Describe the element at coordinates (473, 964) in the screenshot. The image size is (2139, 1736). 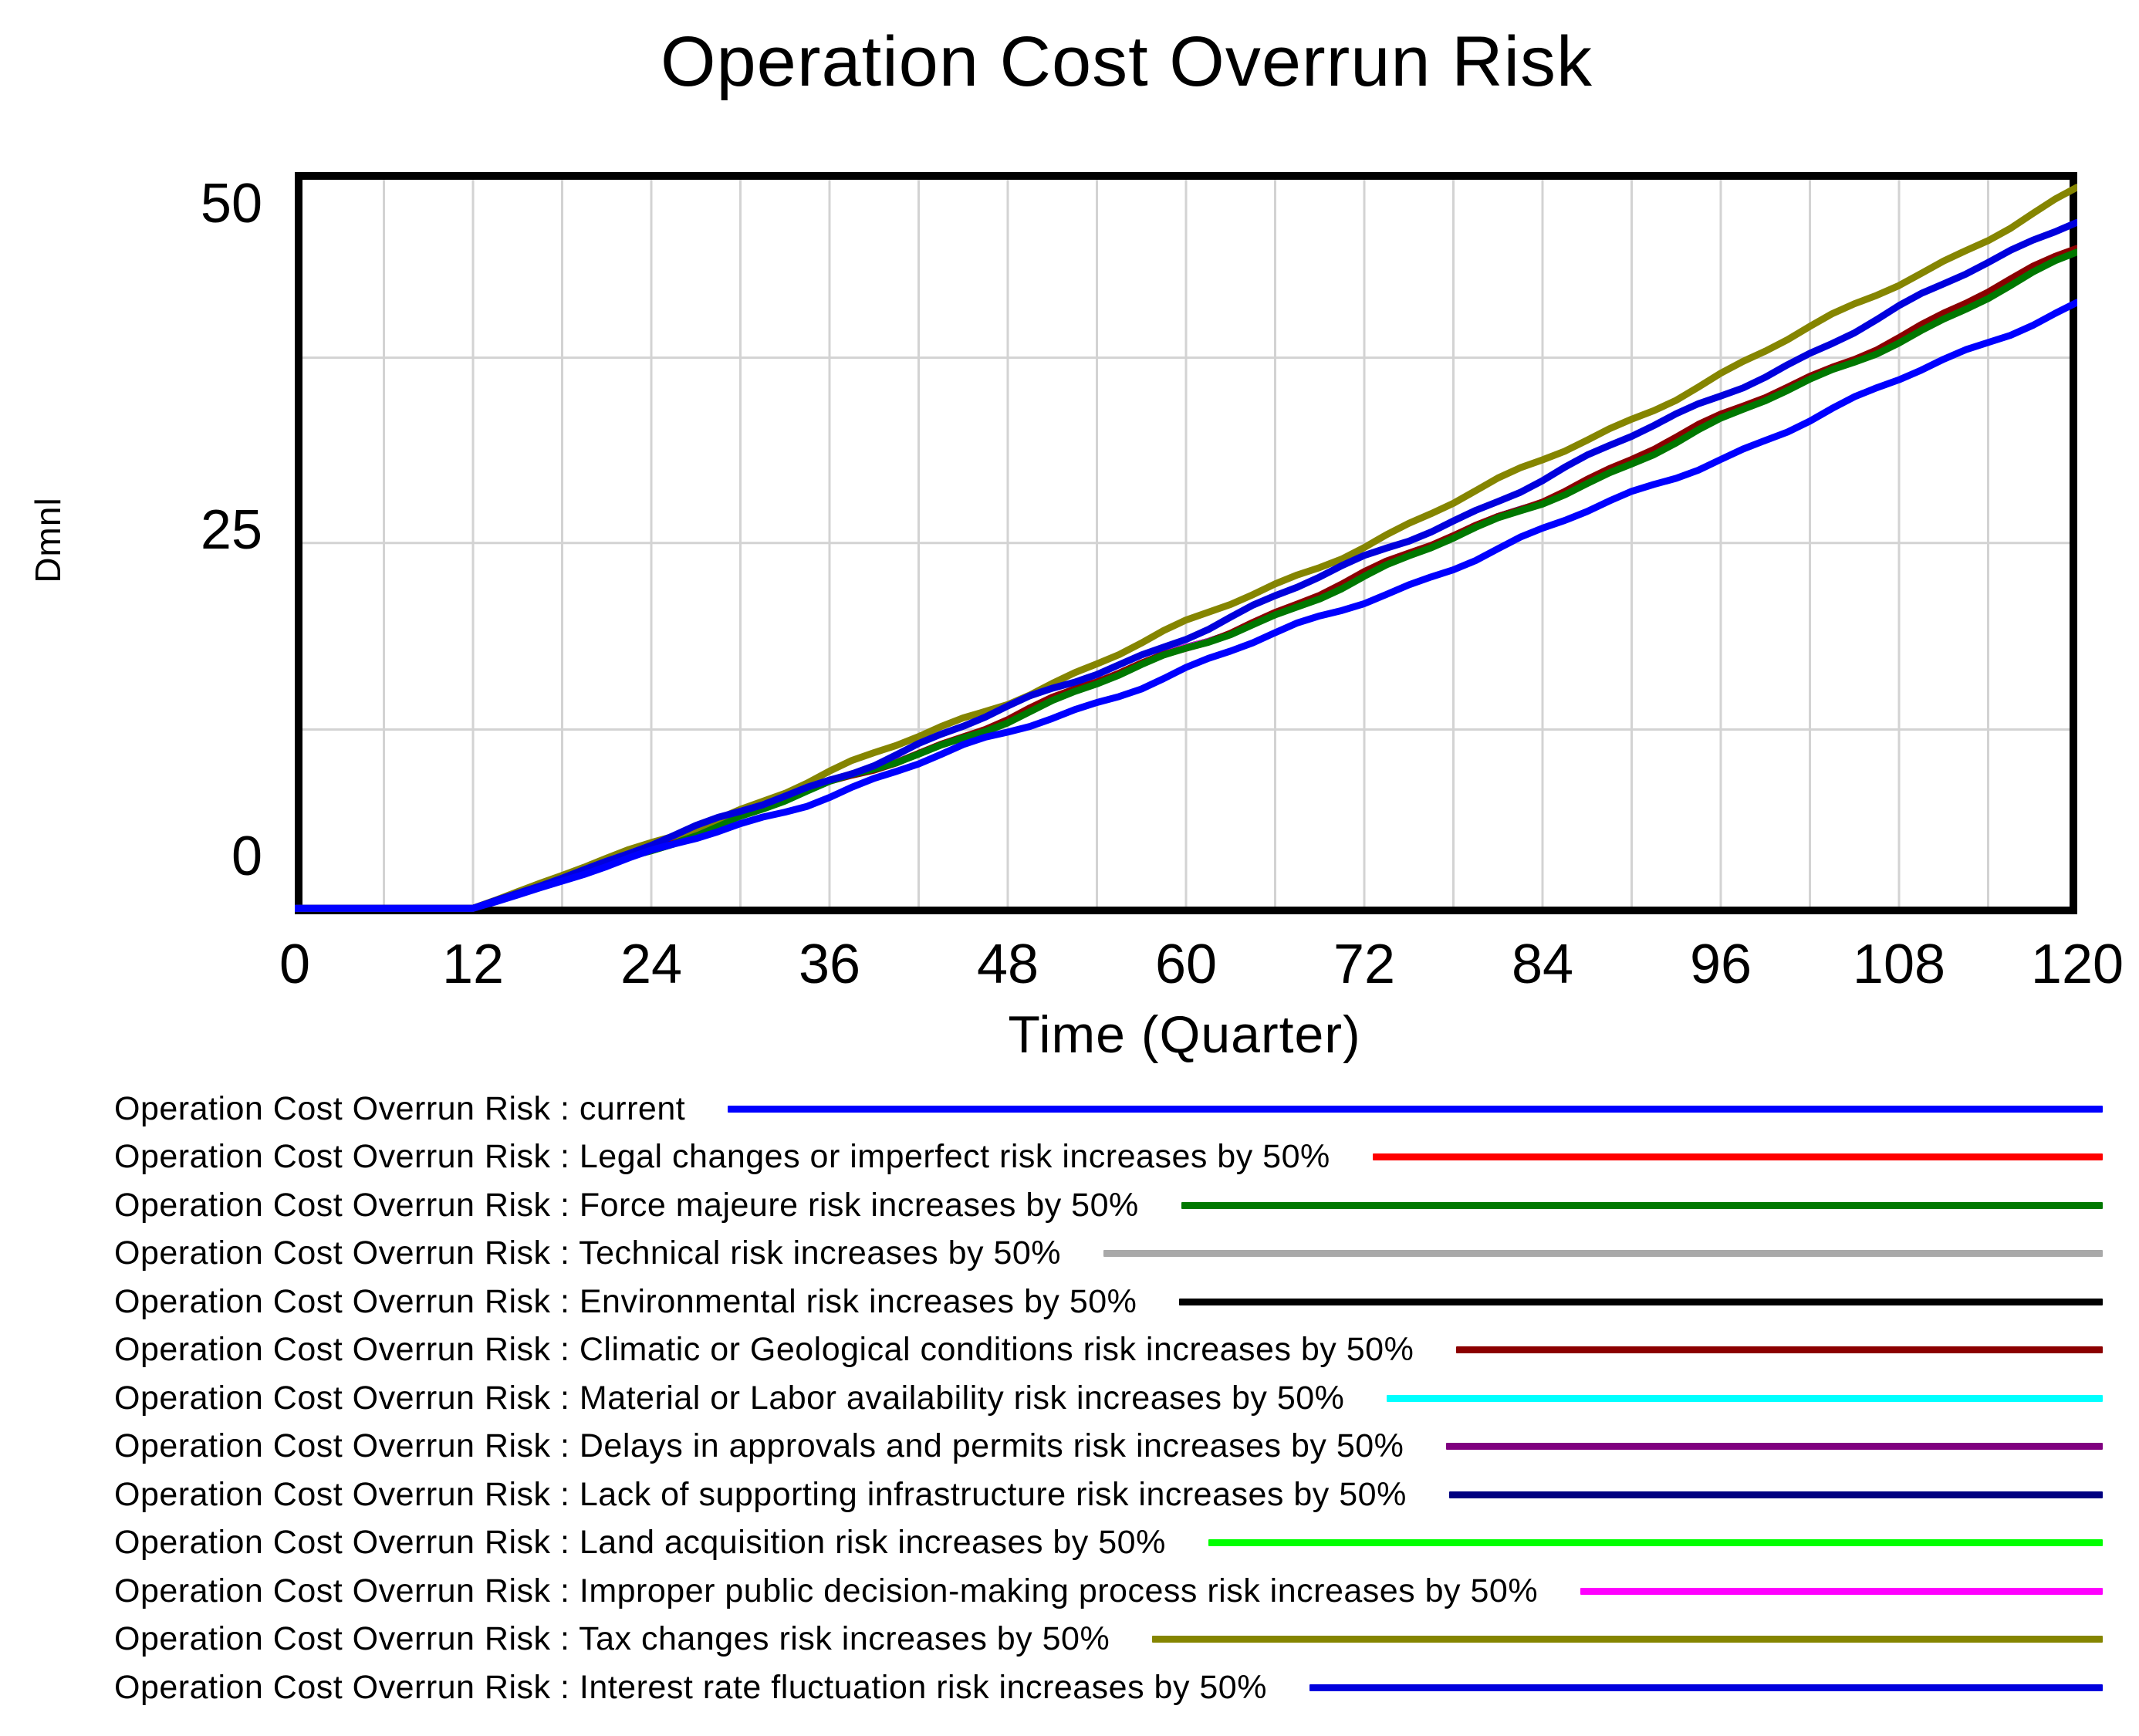
I see `x-tick-label: 12` at that location.